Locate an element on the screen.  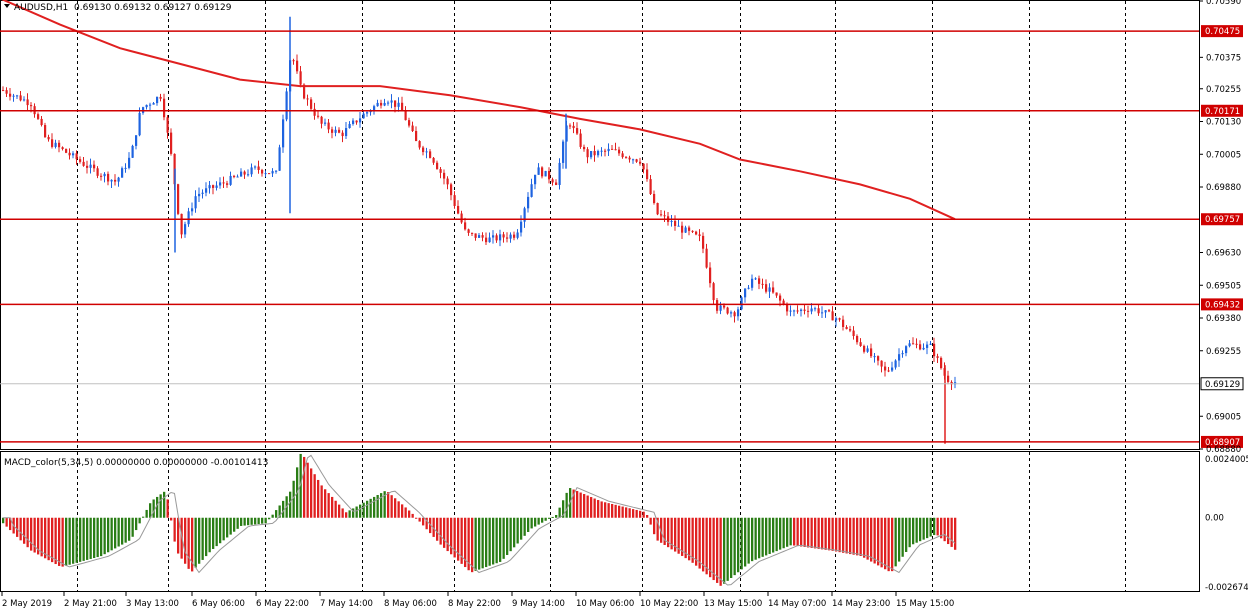
time-tick-label: 3 May 13:00 is located at coordinates (152, 604).